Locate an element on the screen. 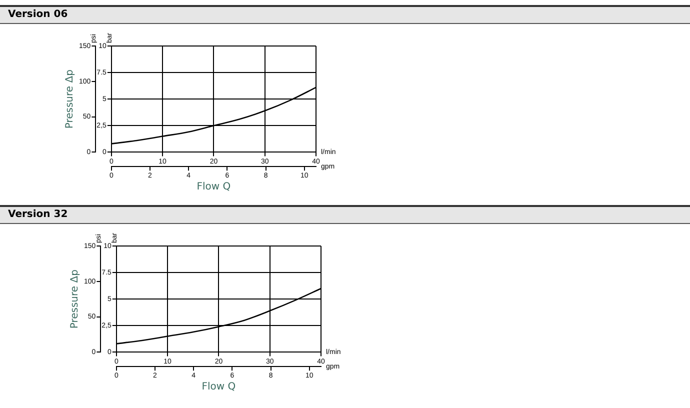 This screenshot has height=408, width=690. chart-title: Version 32 is located at coordinates (345, 214).